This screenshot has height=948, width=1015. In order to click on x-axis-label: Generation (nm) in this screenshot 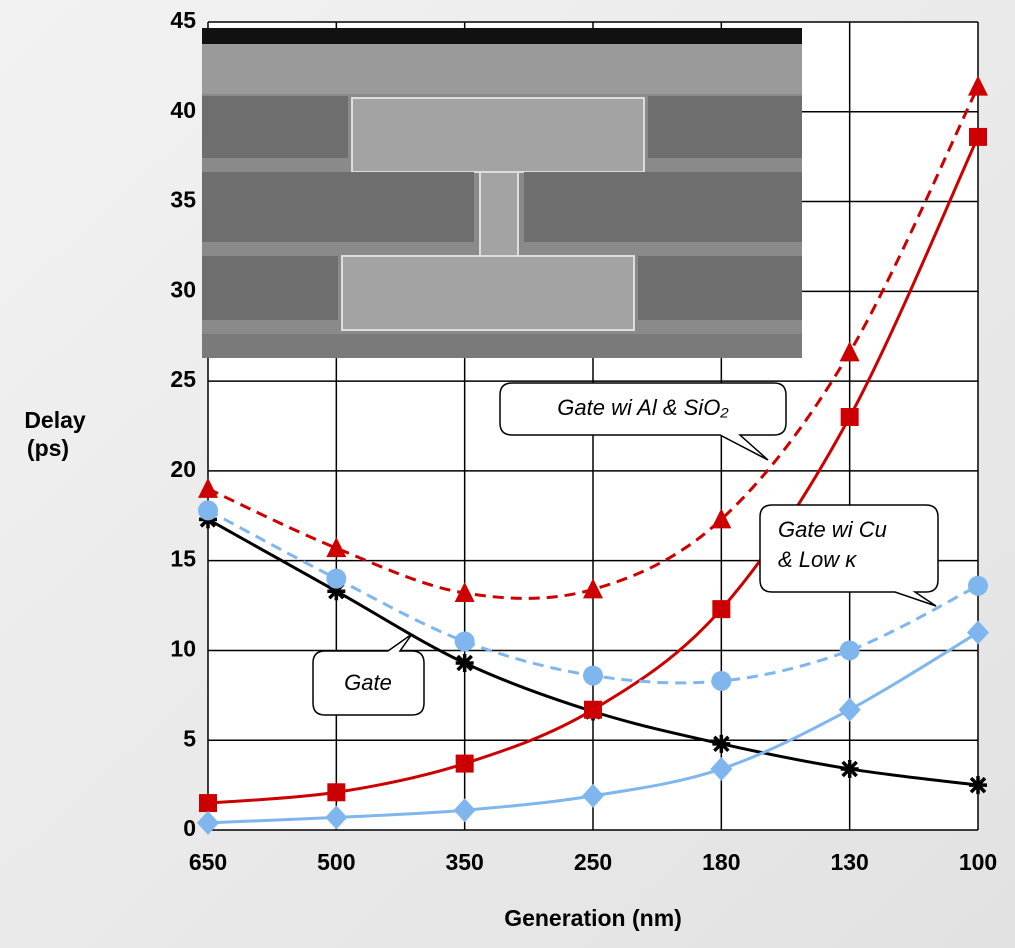, I will do `click(593, 918)`.